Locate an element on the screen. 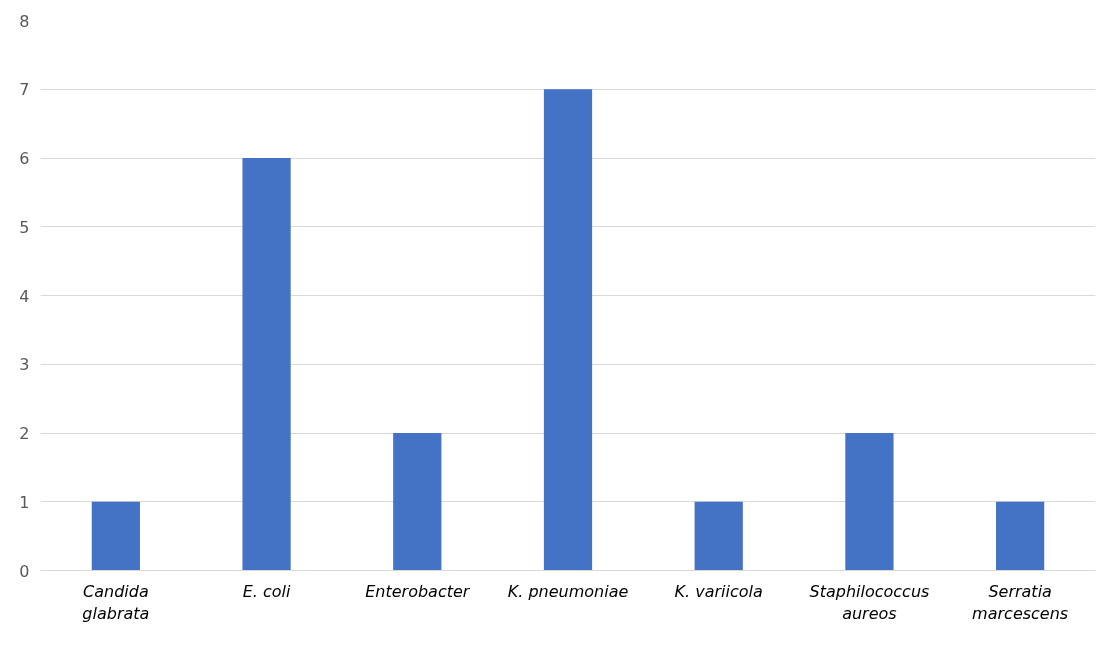  x-tick-label: Enterobacter is located at coordinates (418, 591).